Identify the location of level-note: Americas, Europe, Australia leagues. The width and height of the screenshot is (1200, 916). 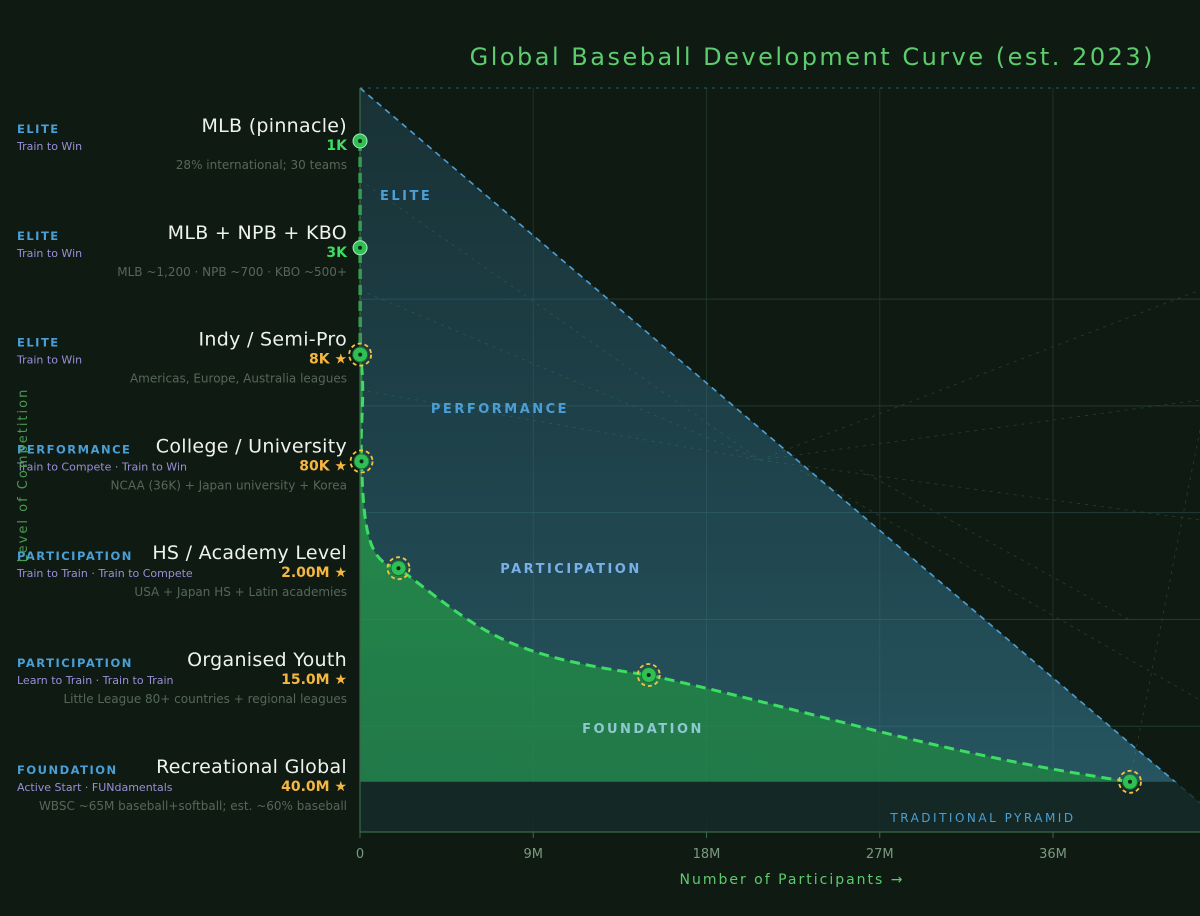
(238, 379).